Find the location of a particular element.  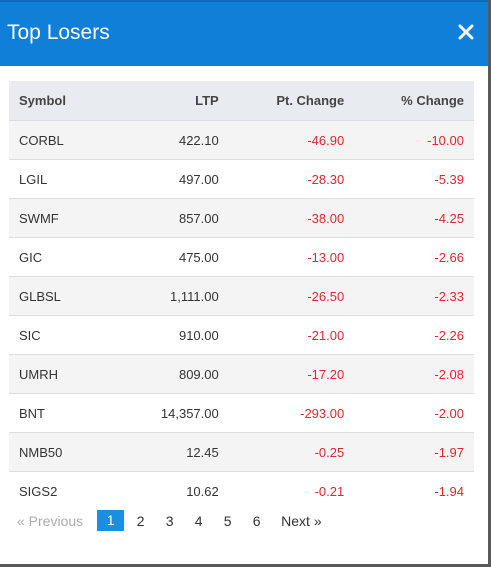

cell-pt-change: -0.21 is located at coordinates (291, 490).